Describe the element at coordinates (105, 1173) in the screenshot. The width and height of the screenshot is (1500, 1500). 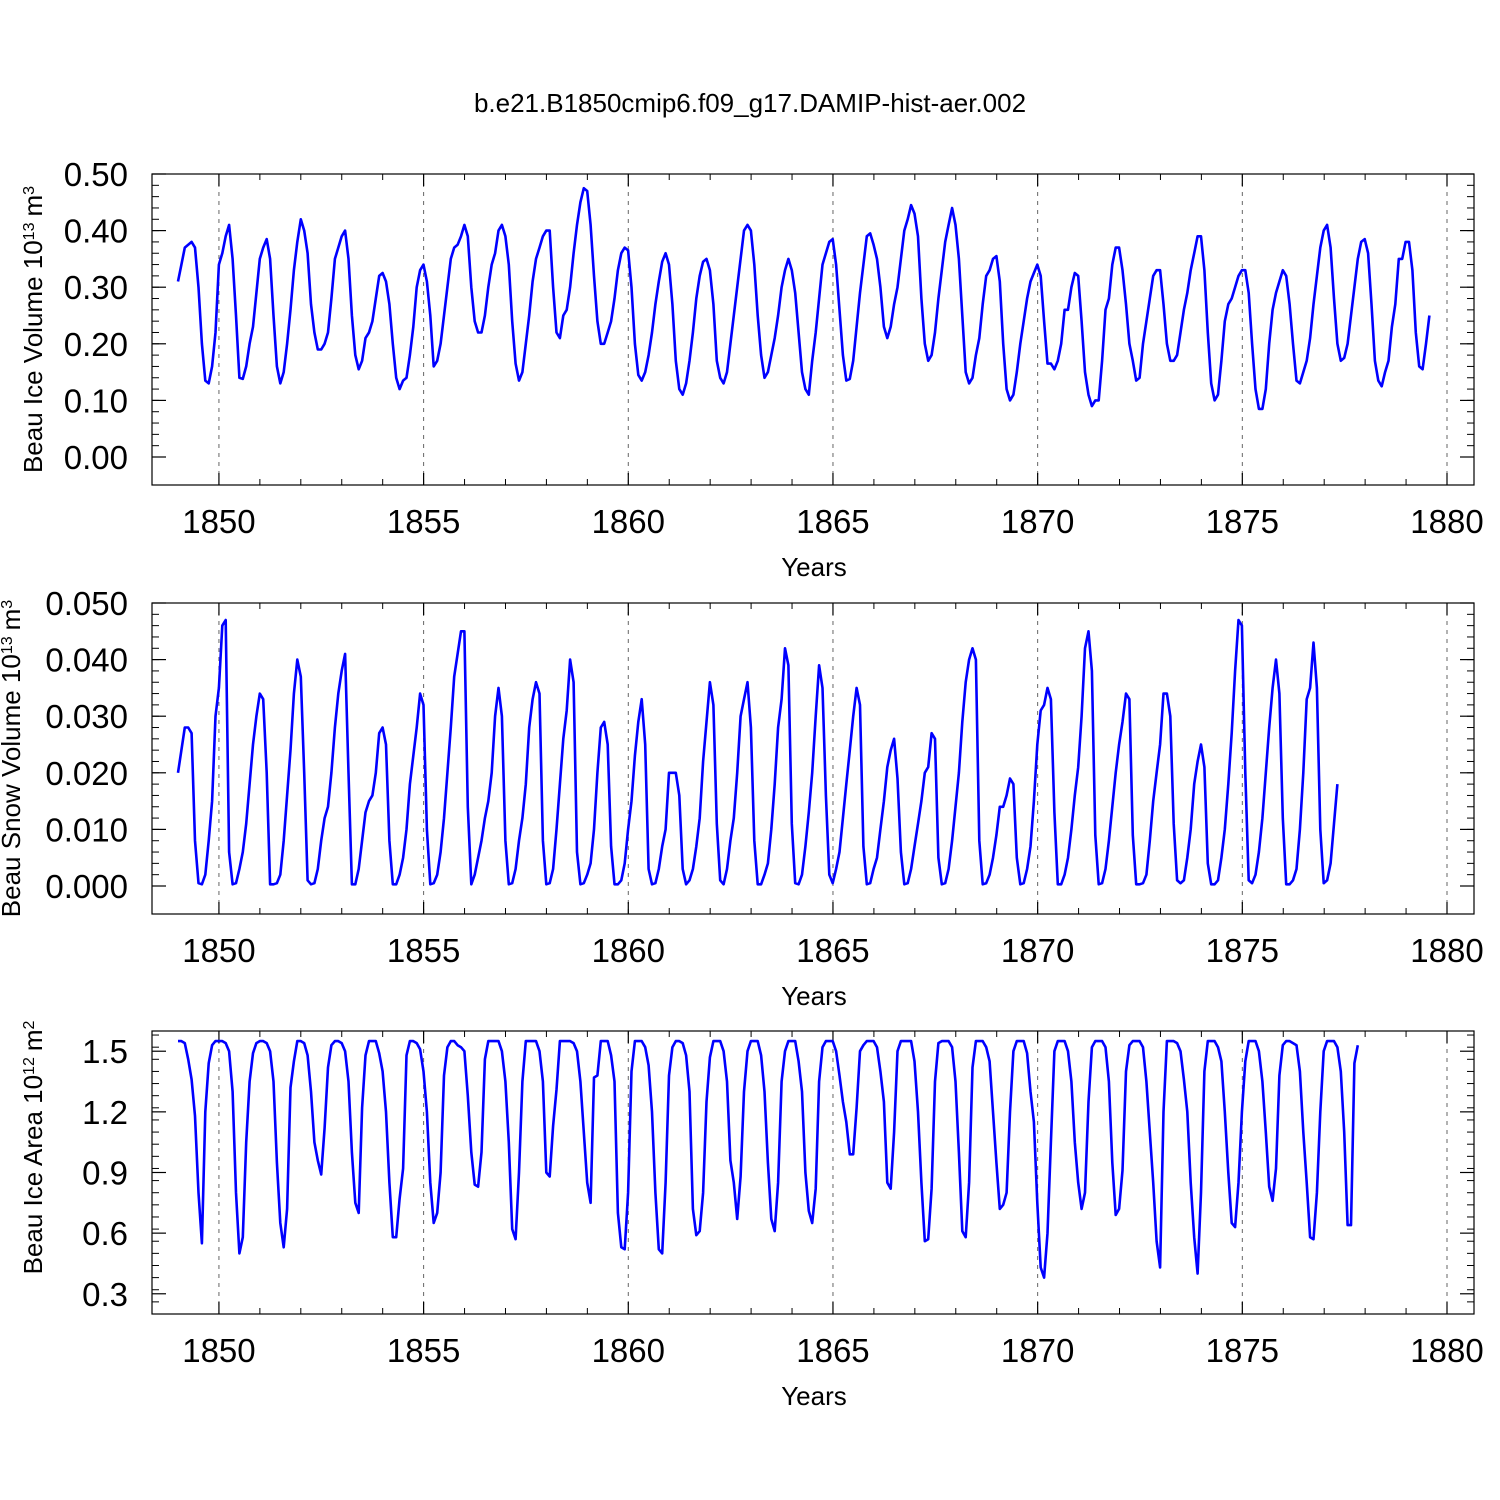
I see `y-tick-label: 0.9` at that location.